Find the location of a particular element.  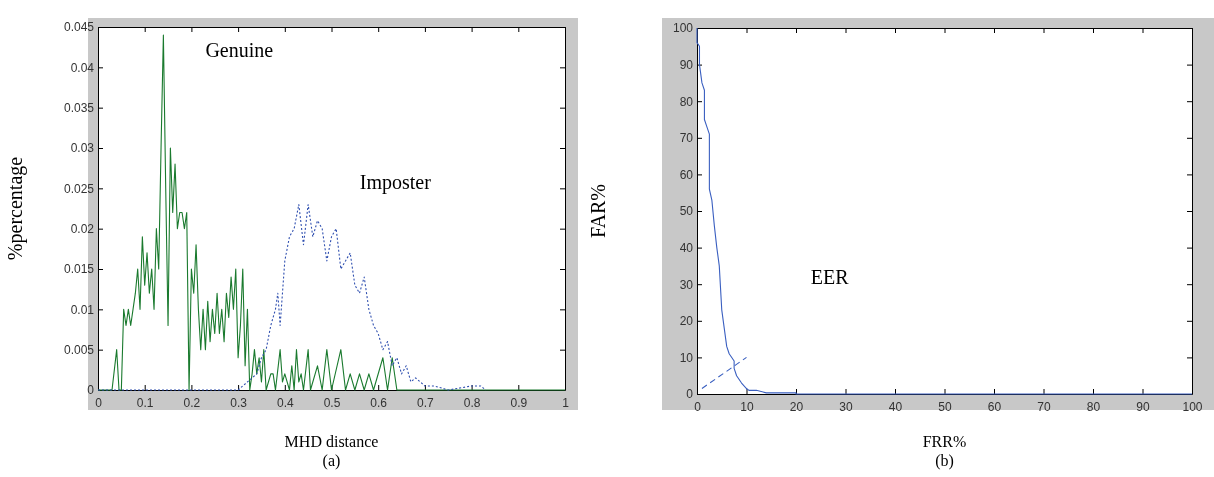

text: (b) is located at coordinates (944, 461).